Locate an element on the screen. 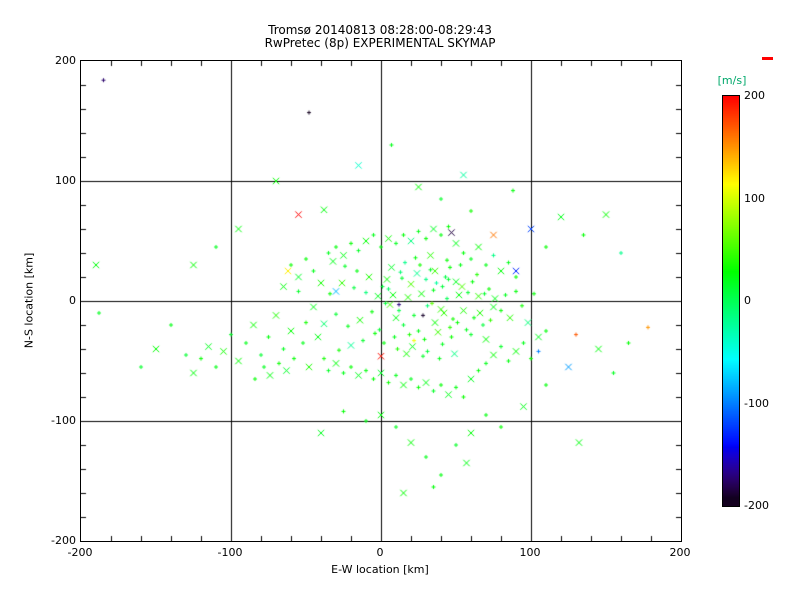 The width and height of the screenshot is (800, 600). colorbar-tick-label: -200 is located at coordinates (756, 505).